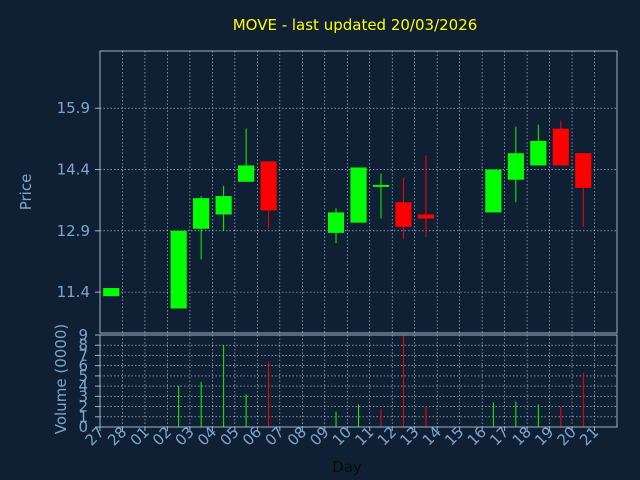 Image resolution: width=640 pixels, height=480 pixels. Describe the element at coordinates (83, 345) in the screenshot. I see `volume-y-tick-label: 8` at that location.